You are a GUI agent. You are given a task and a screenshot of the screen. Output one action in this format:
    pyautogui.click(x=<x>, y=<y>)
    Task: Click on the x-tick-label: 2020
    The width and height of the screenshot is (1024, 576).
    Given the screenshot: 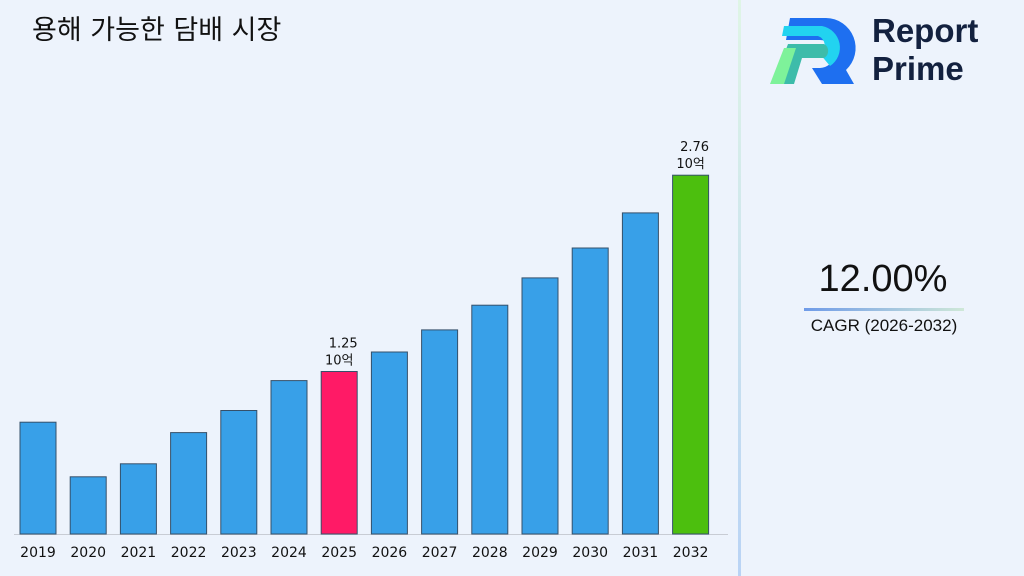 What is the action you would take?
    pyautogui.click(x=88, y=553)
    